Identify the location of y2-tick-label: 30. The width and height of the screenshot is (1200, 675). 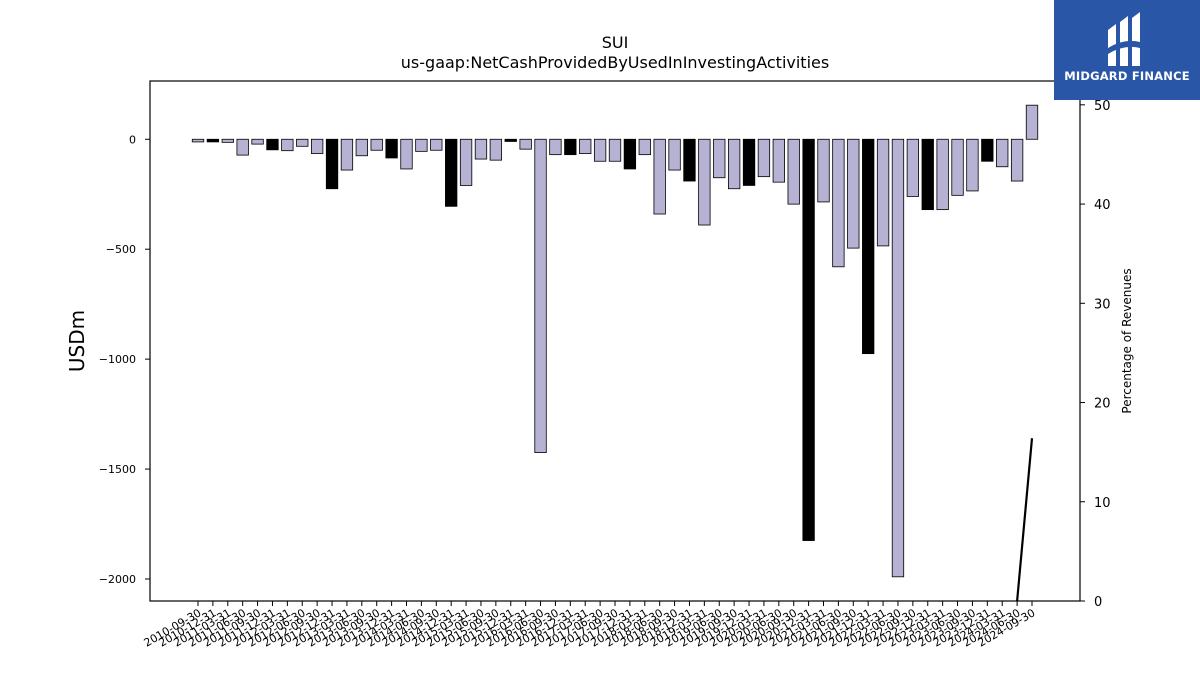
(1102, 304).